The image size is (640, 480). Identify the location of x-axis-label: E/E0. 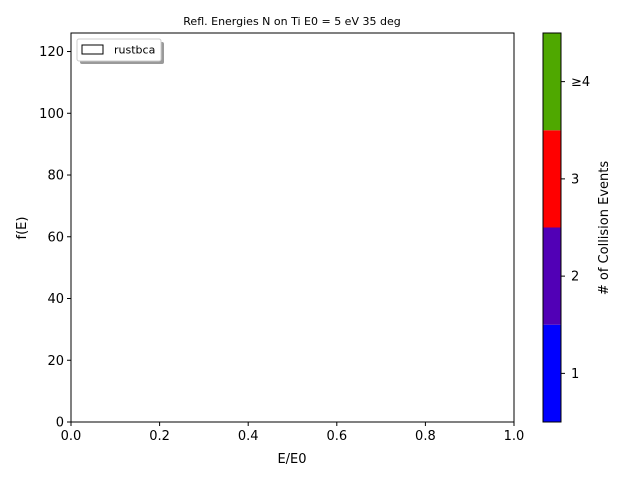
(291, 459).